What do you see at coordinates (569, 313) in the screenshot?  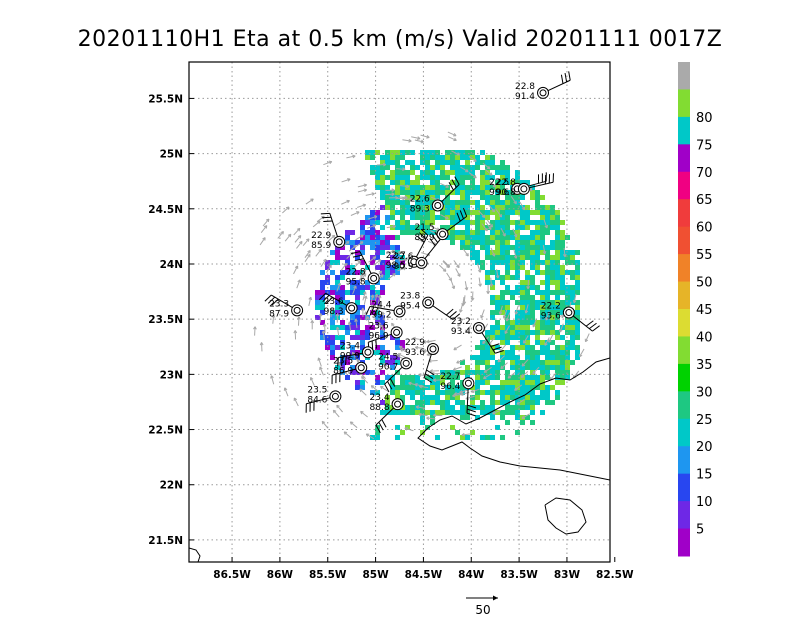 I see `station-marker-inner` at bounding box center [569, 313].